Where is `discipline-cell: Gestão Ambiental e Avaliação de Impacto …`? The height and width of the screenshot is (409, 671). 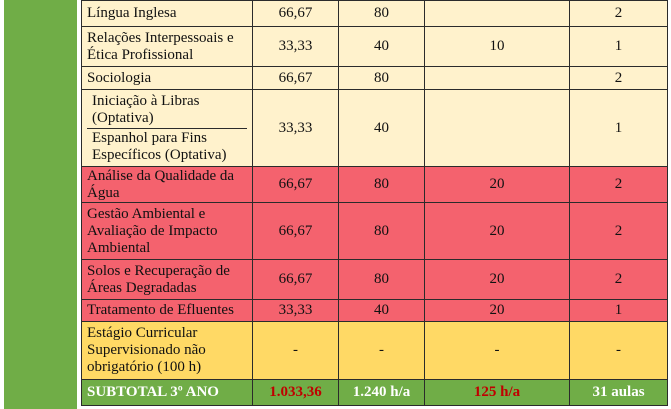 discipline-cell: Gestão Ambiental e Avaliação de Impacto … is located at coordinates (167, 231).